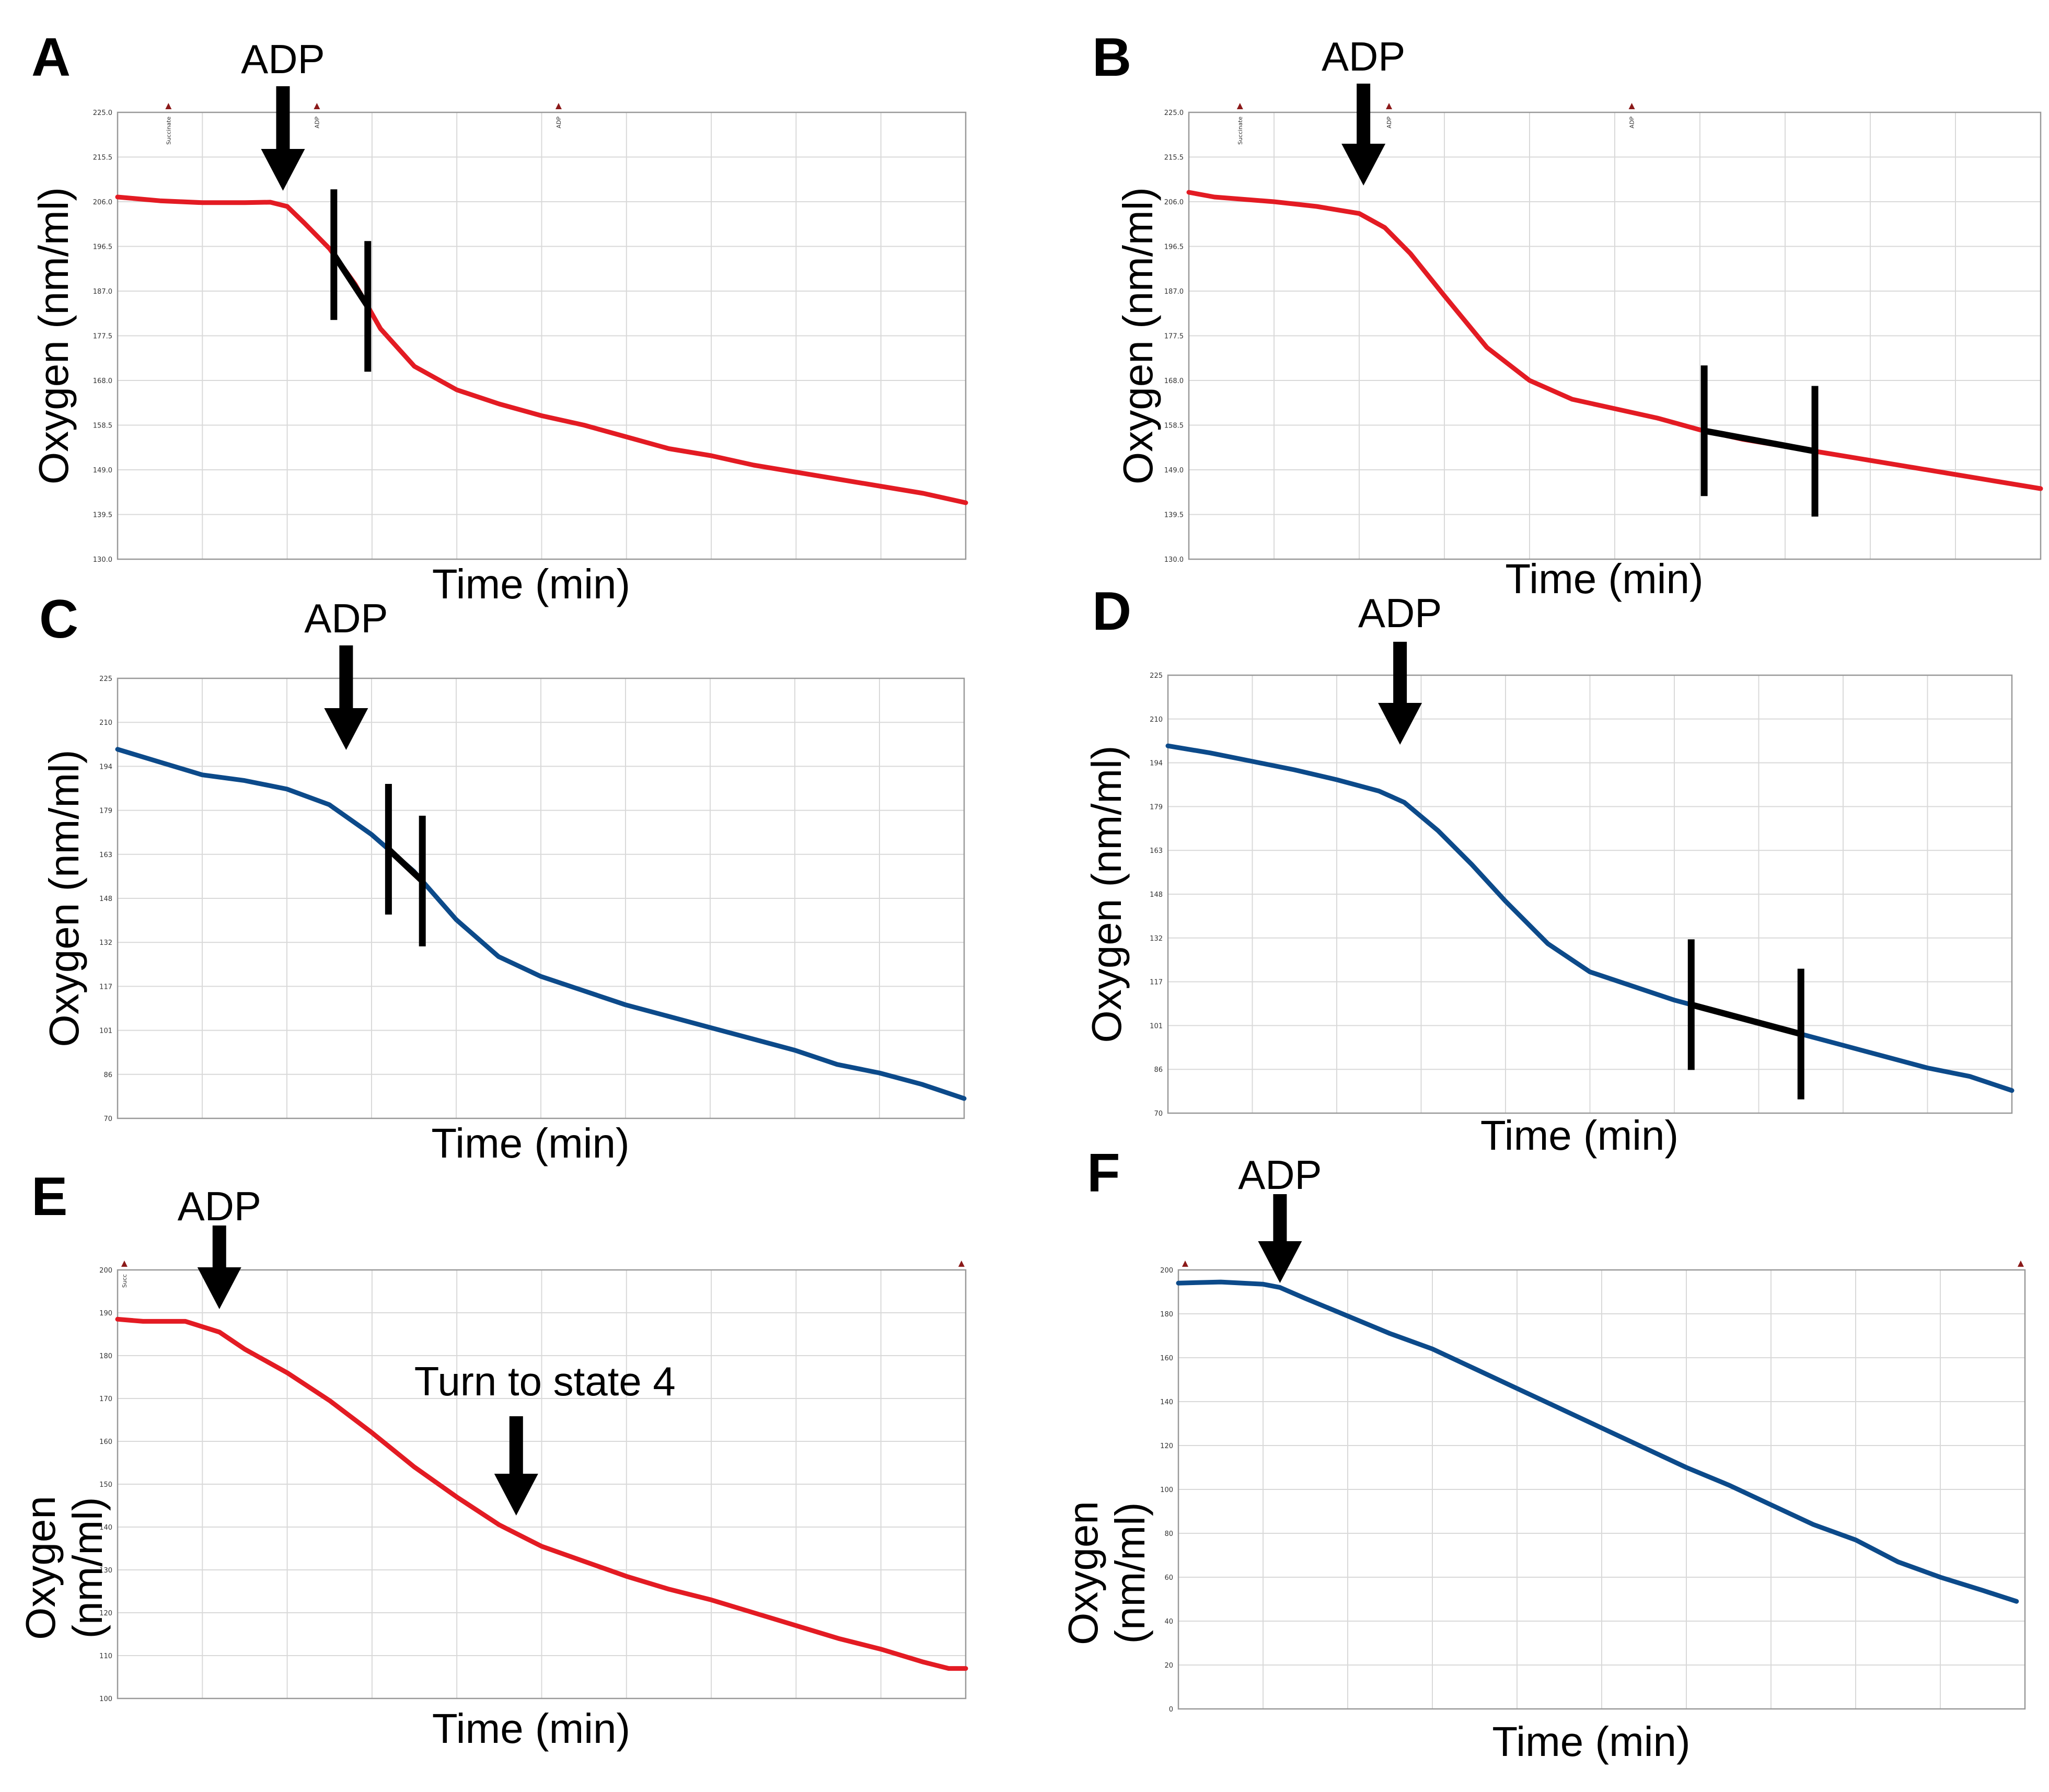  Describe the element at coordinates (1169, 1666) in the screenshot. I see `y-tick-label: 20` at that location.